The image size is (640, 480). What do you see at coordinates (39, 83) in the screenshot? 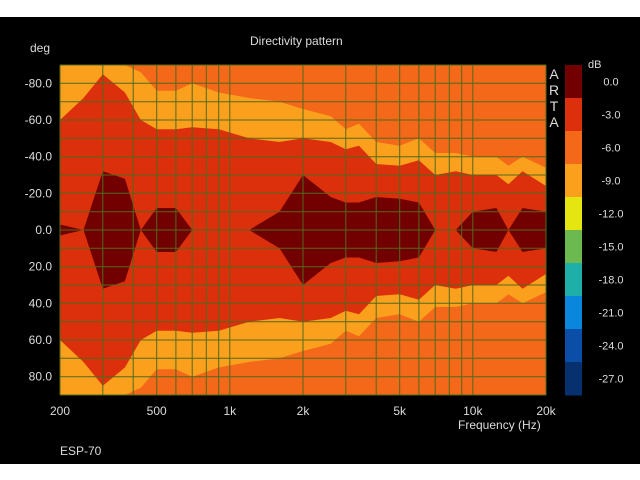
I see `y-tick-label-0: -80.0` at bounding box center [39, 83].